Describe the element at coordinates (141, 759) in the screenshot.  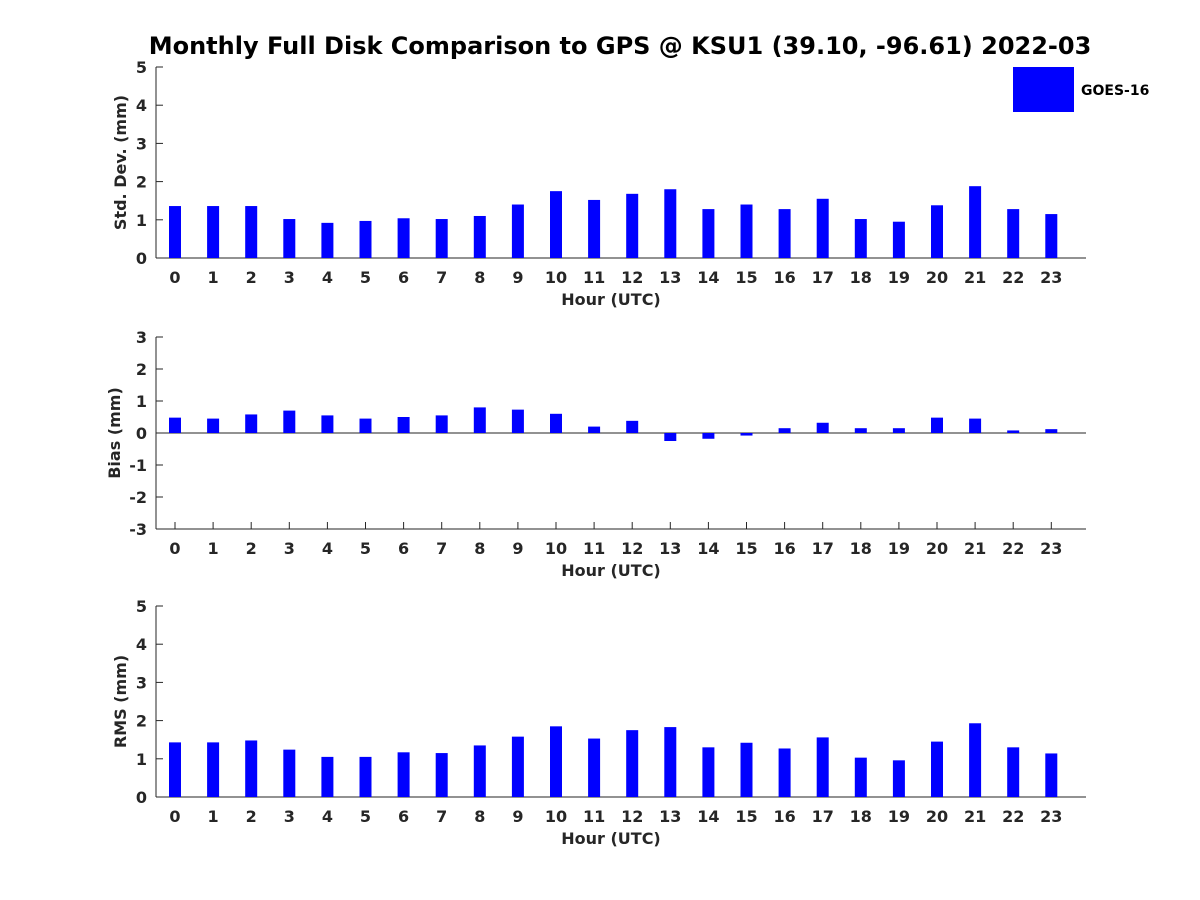
I see `rms-y-tick-label: 1` at that location.